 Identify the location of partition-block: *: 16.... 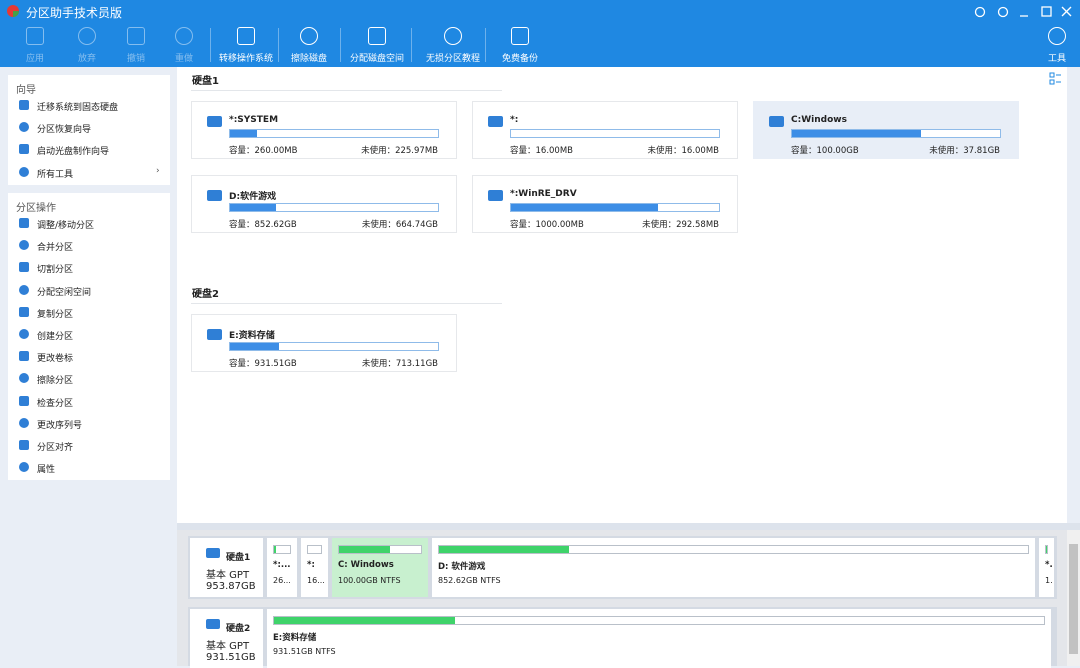
(314, 567).